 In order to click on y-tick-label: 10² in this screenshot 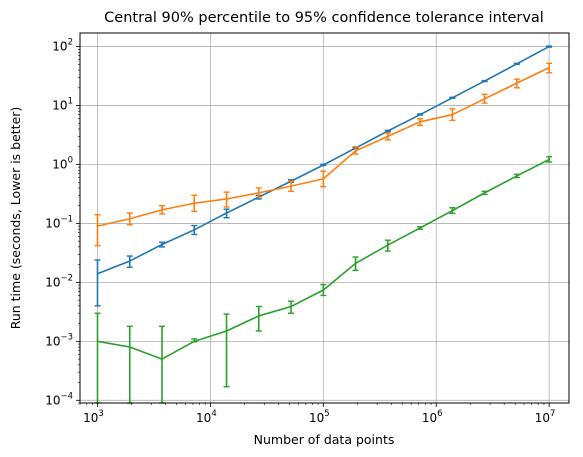, I will do `click(62, 46)`.